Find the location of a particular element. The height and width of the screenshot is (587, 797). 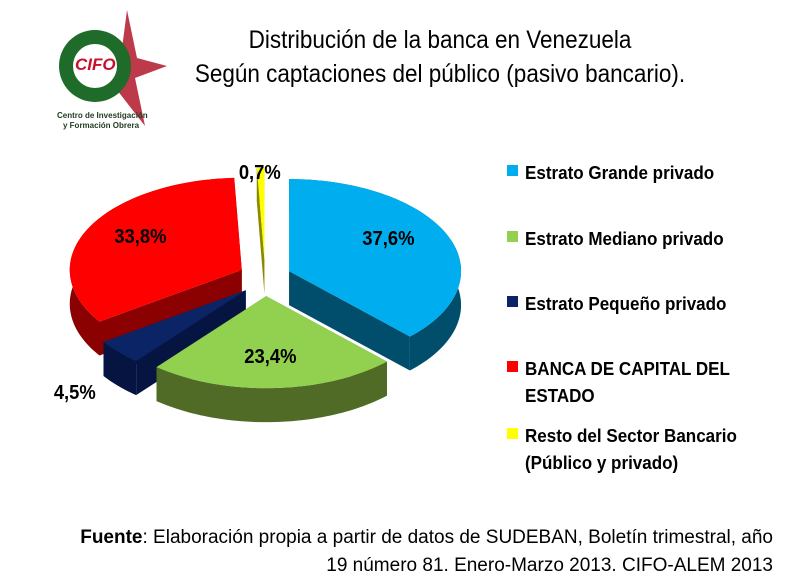

legend-label: Estrato Pequeño privado is located at coordinates (626, 303).